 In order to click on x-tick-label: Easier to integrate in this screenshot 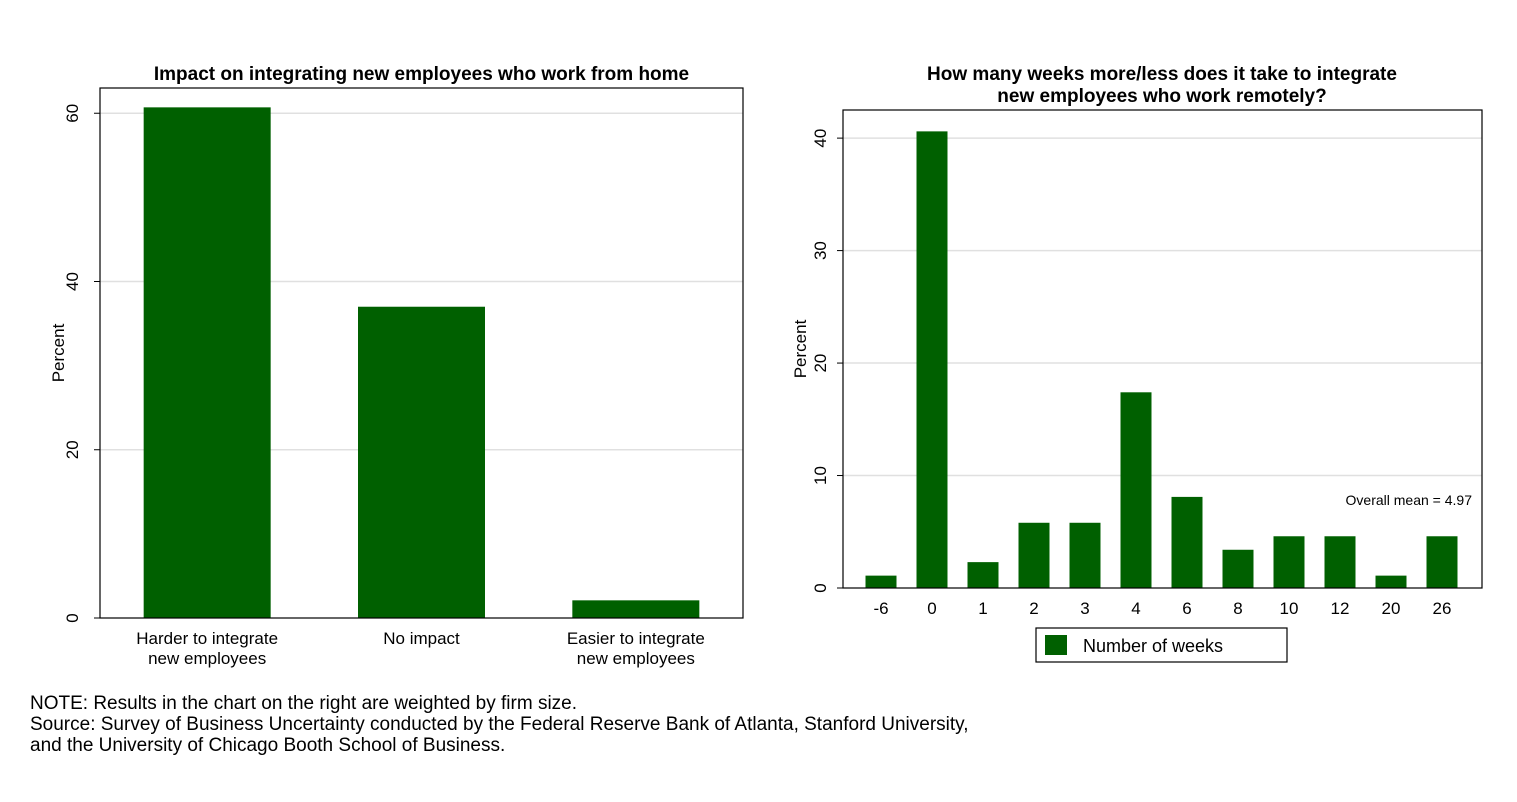, I will do `click(636, 638)`.